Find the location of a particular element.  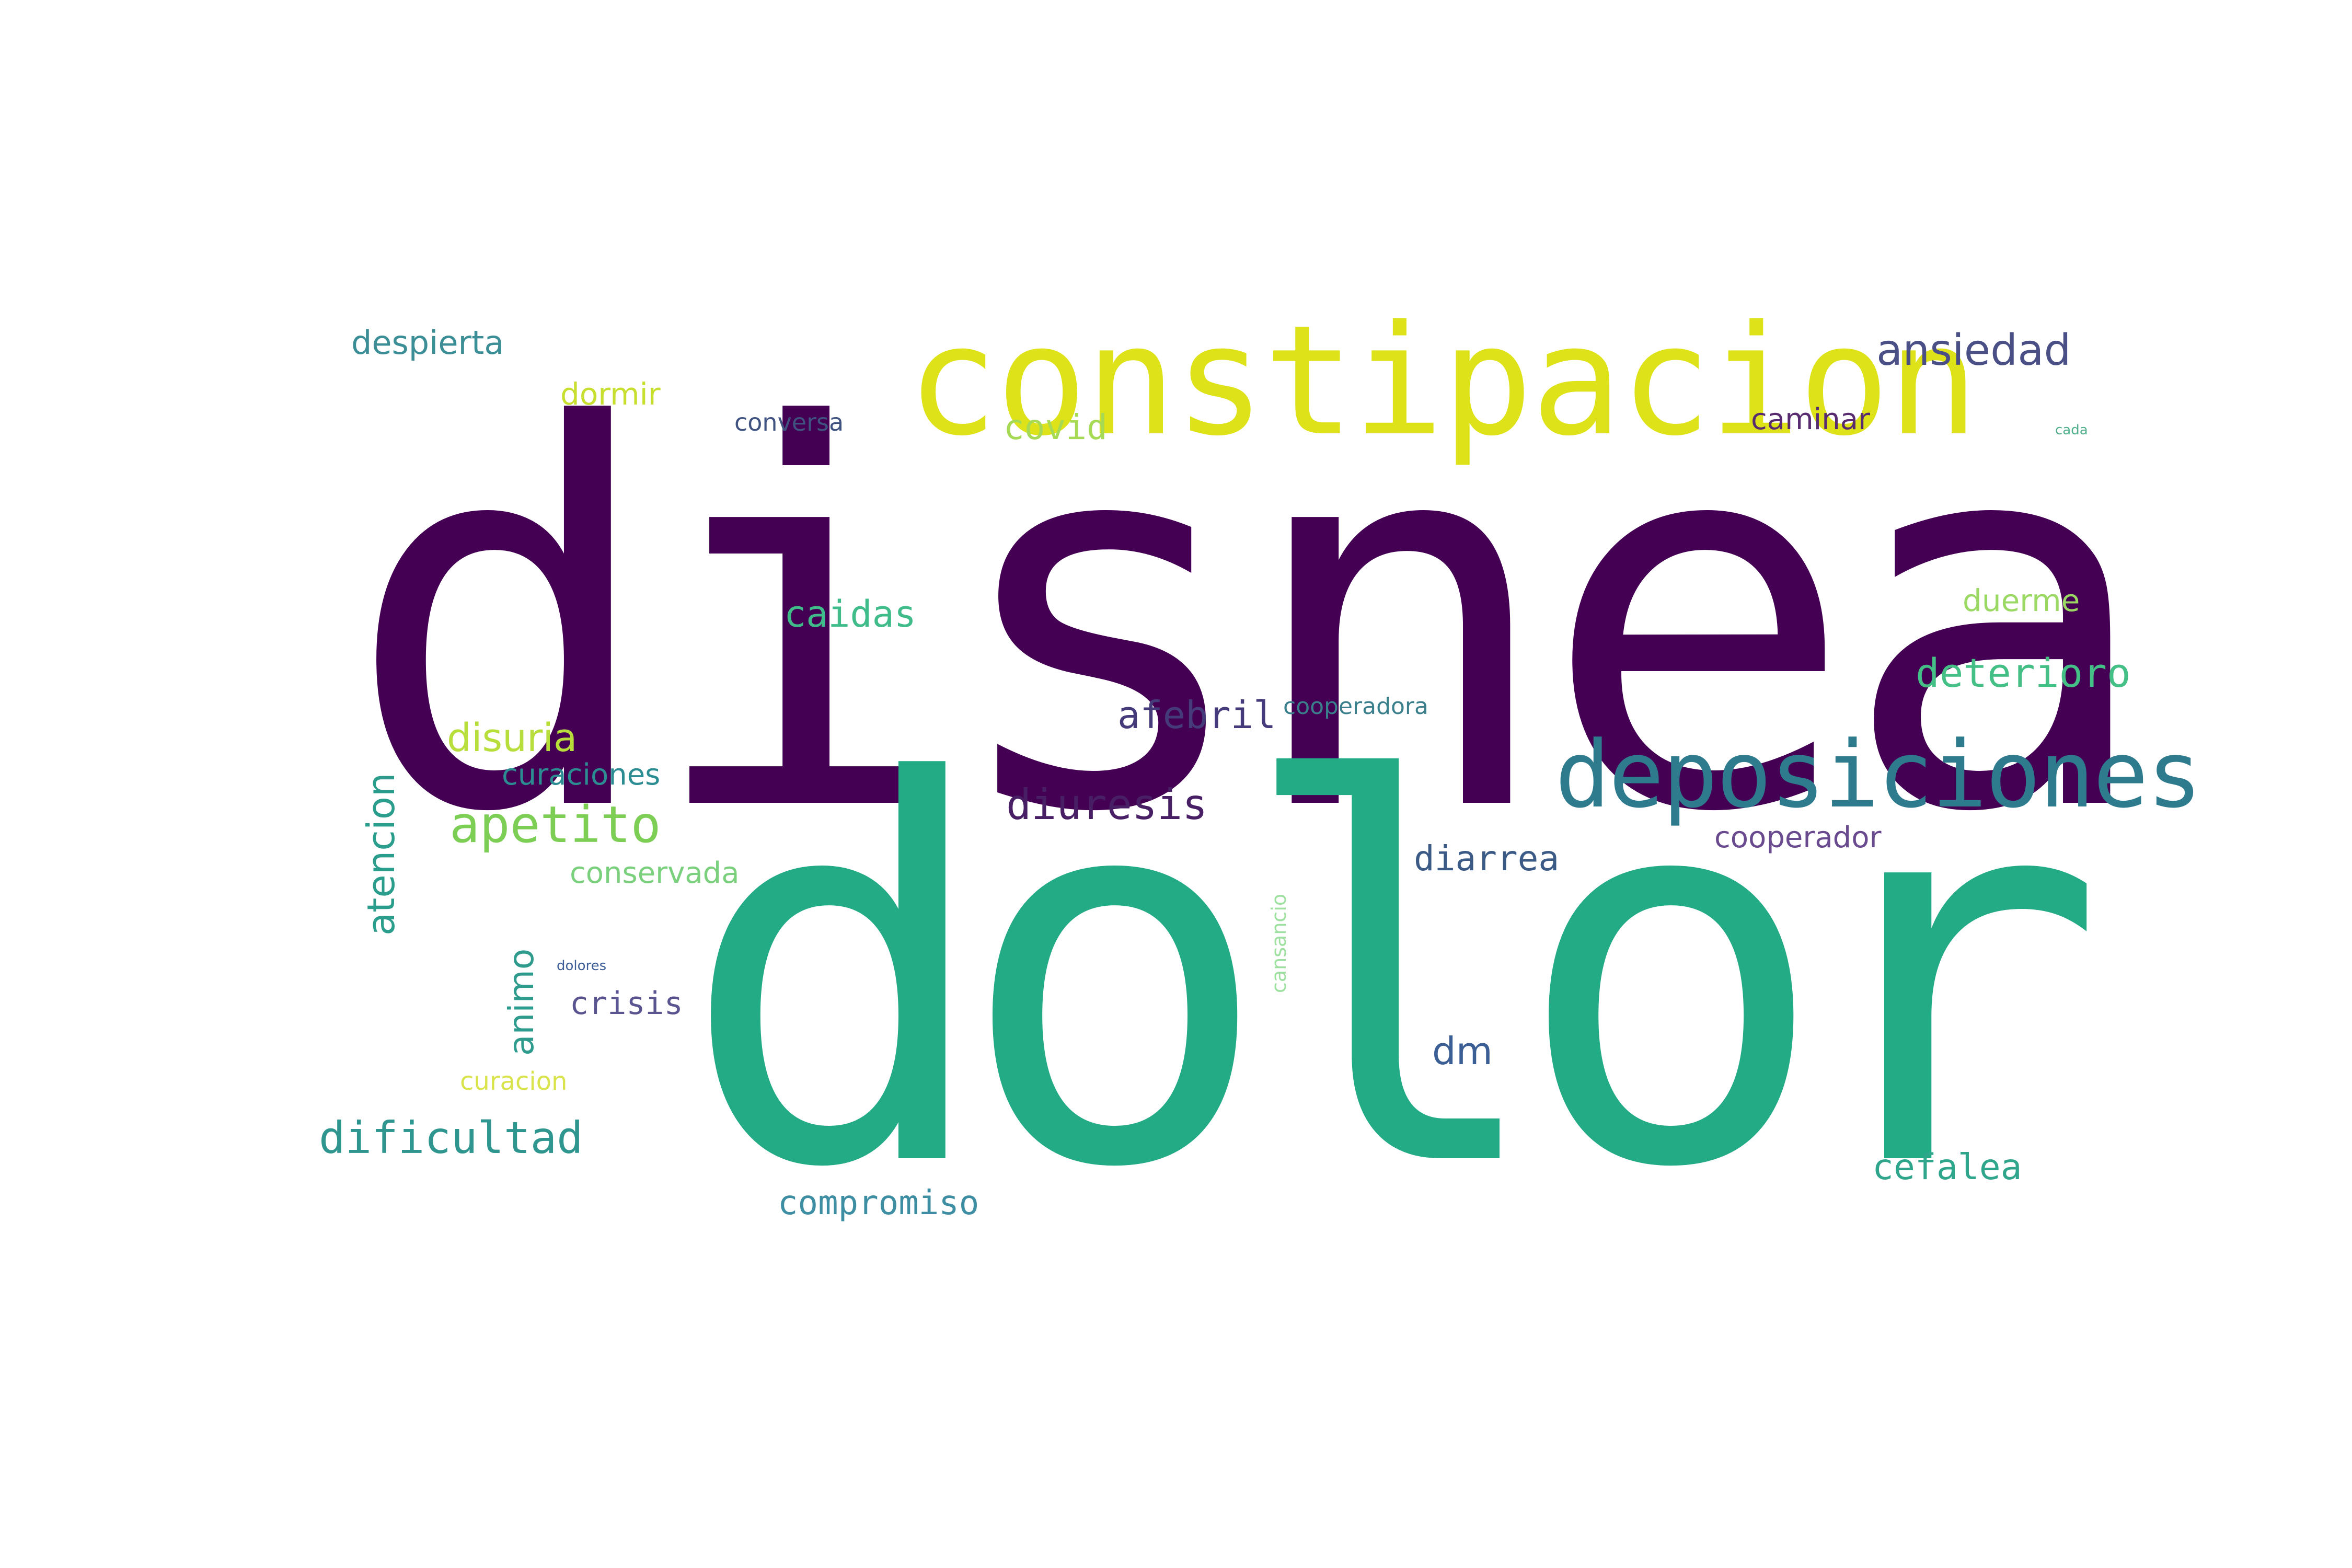

word-cansancio: cansancio is located at coordinates (1278, 943).